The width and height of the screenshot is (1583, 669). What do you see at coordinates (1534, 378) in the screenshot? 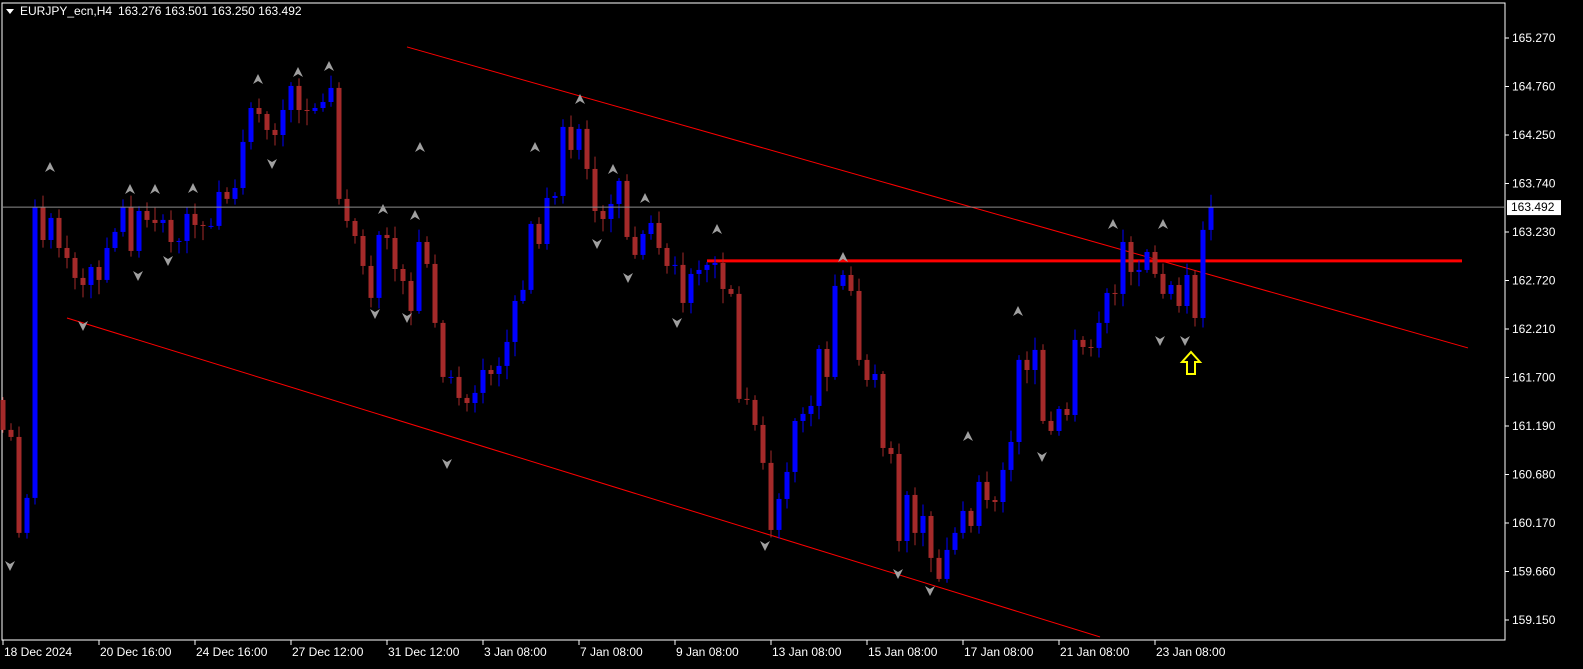
I see `price-tick-label: 161.700` at bounding box center [1534, 378].